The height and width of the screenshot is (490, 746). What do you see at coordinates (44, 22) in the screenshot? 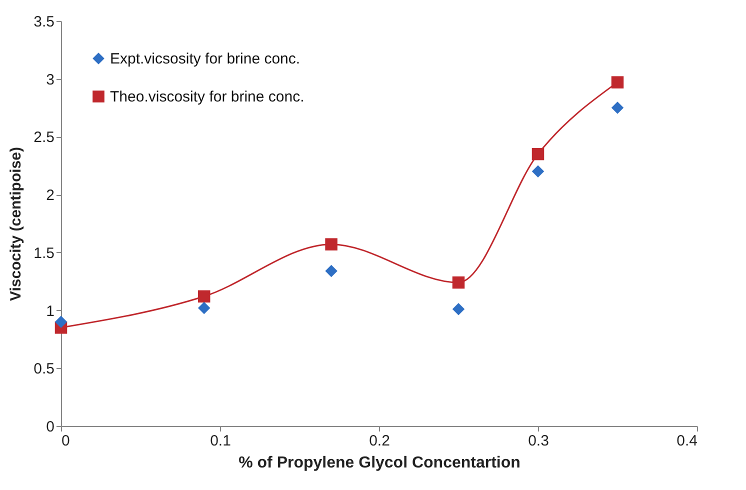
I see `y-tick-label: 3.5` at bounding box center [44, 22].